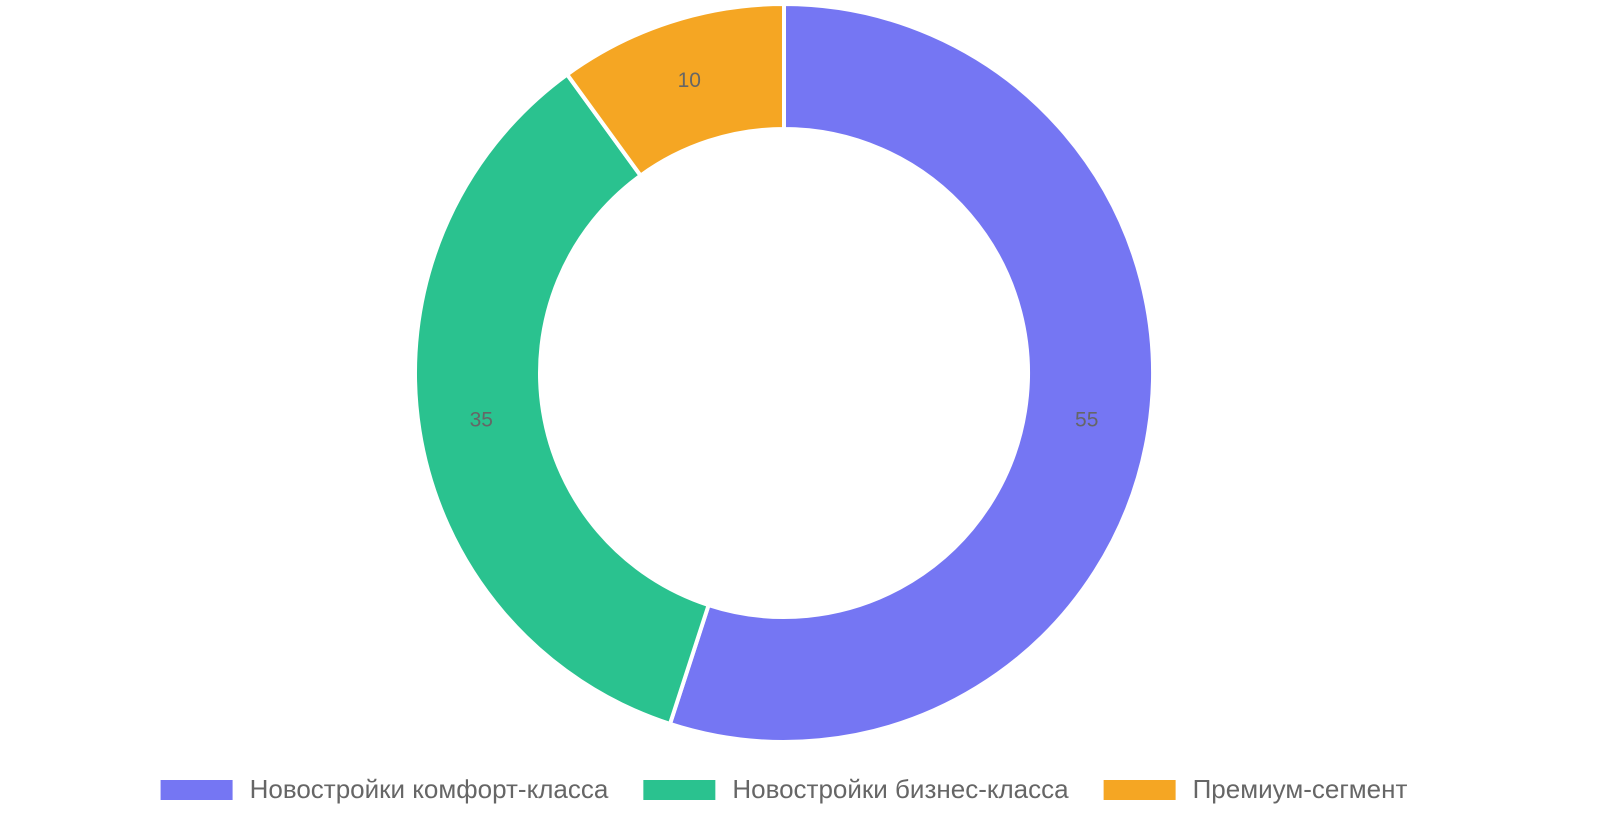 The width and height of the screenshot is (1600, 840). Describe the element at coordinates (1086, 419) in the screenshot. I see `value-label: 55` at that location.